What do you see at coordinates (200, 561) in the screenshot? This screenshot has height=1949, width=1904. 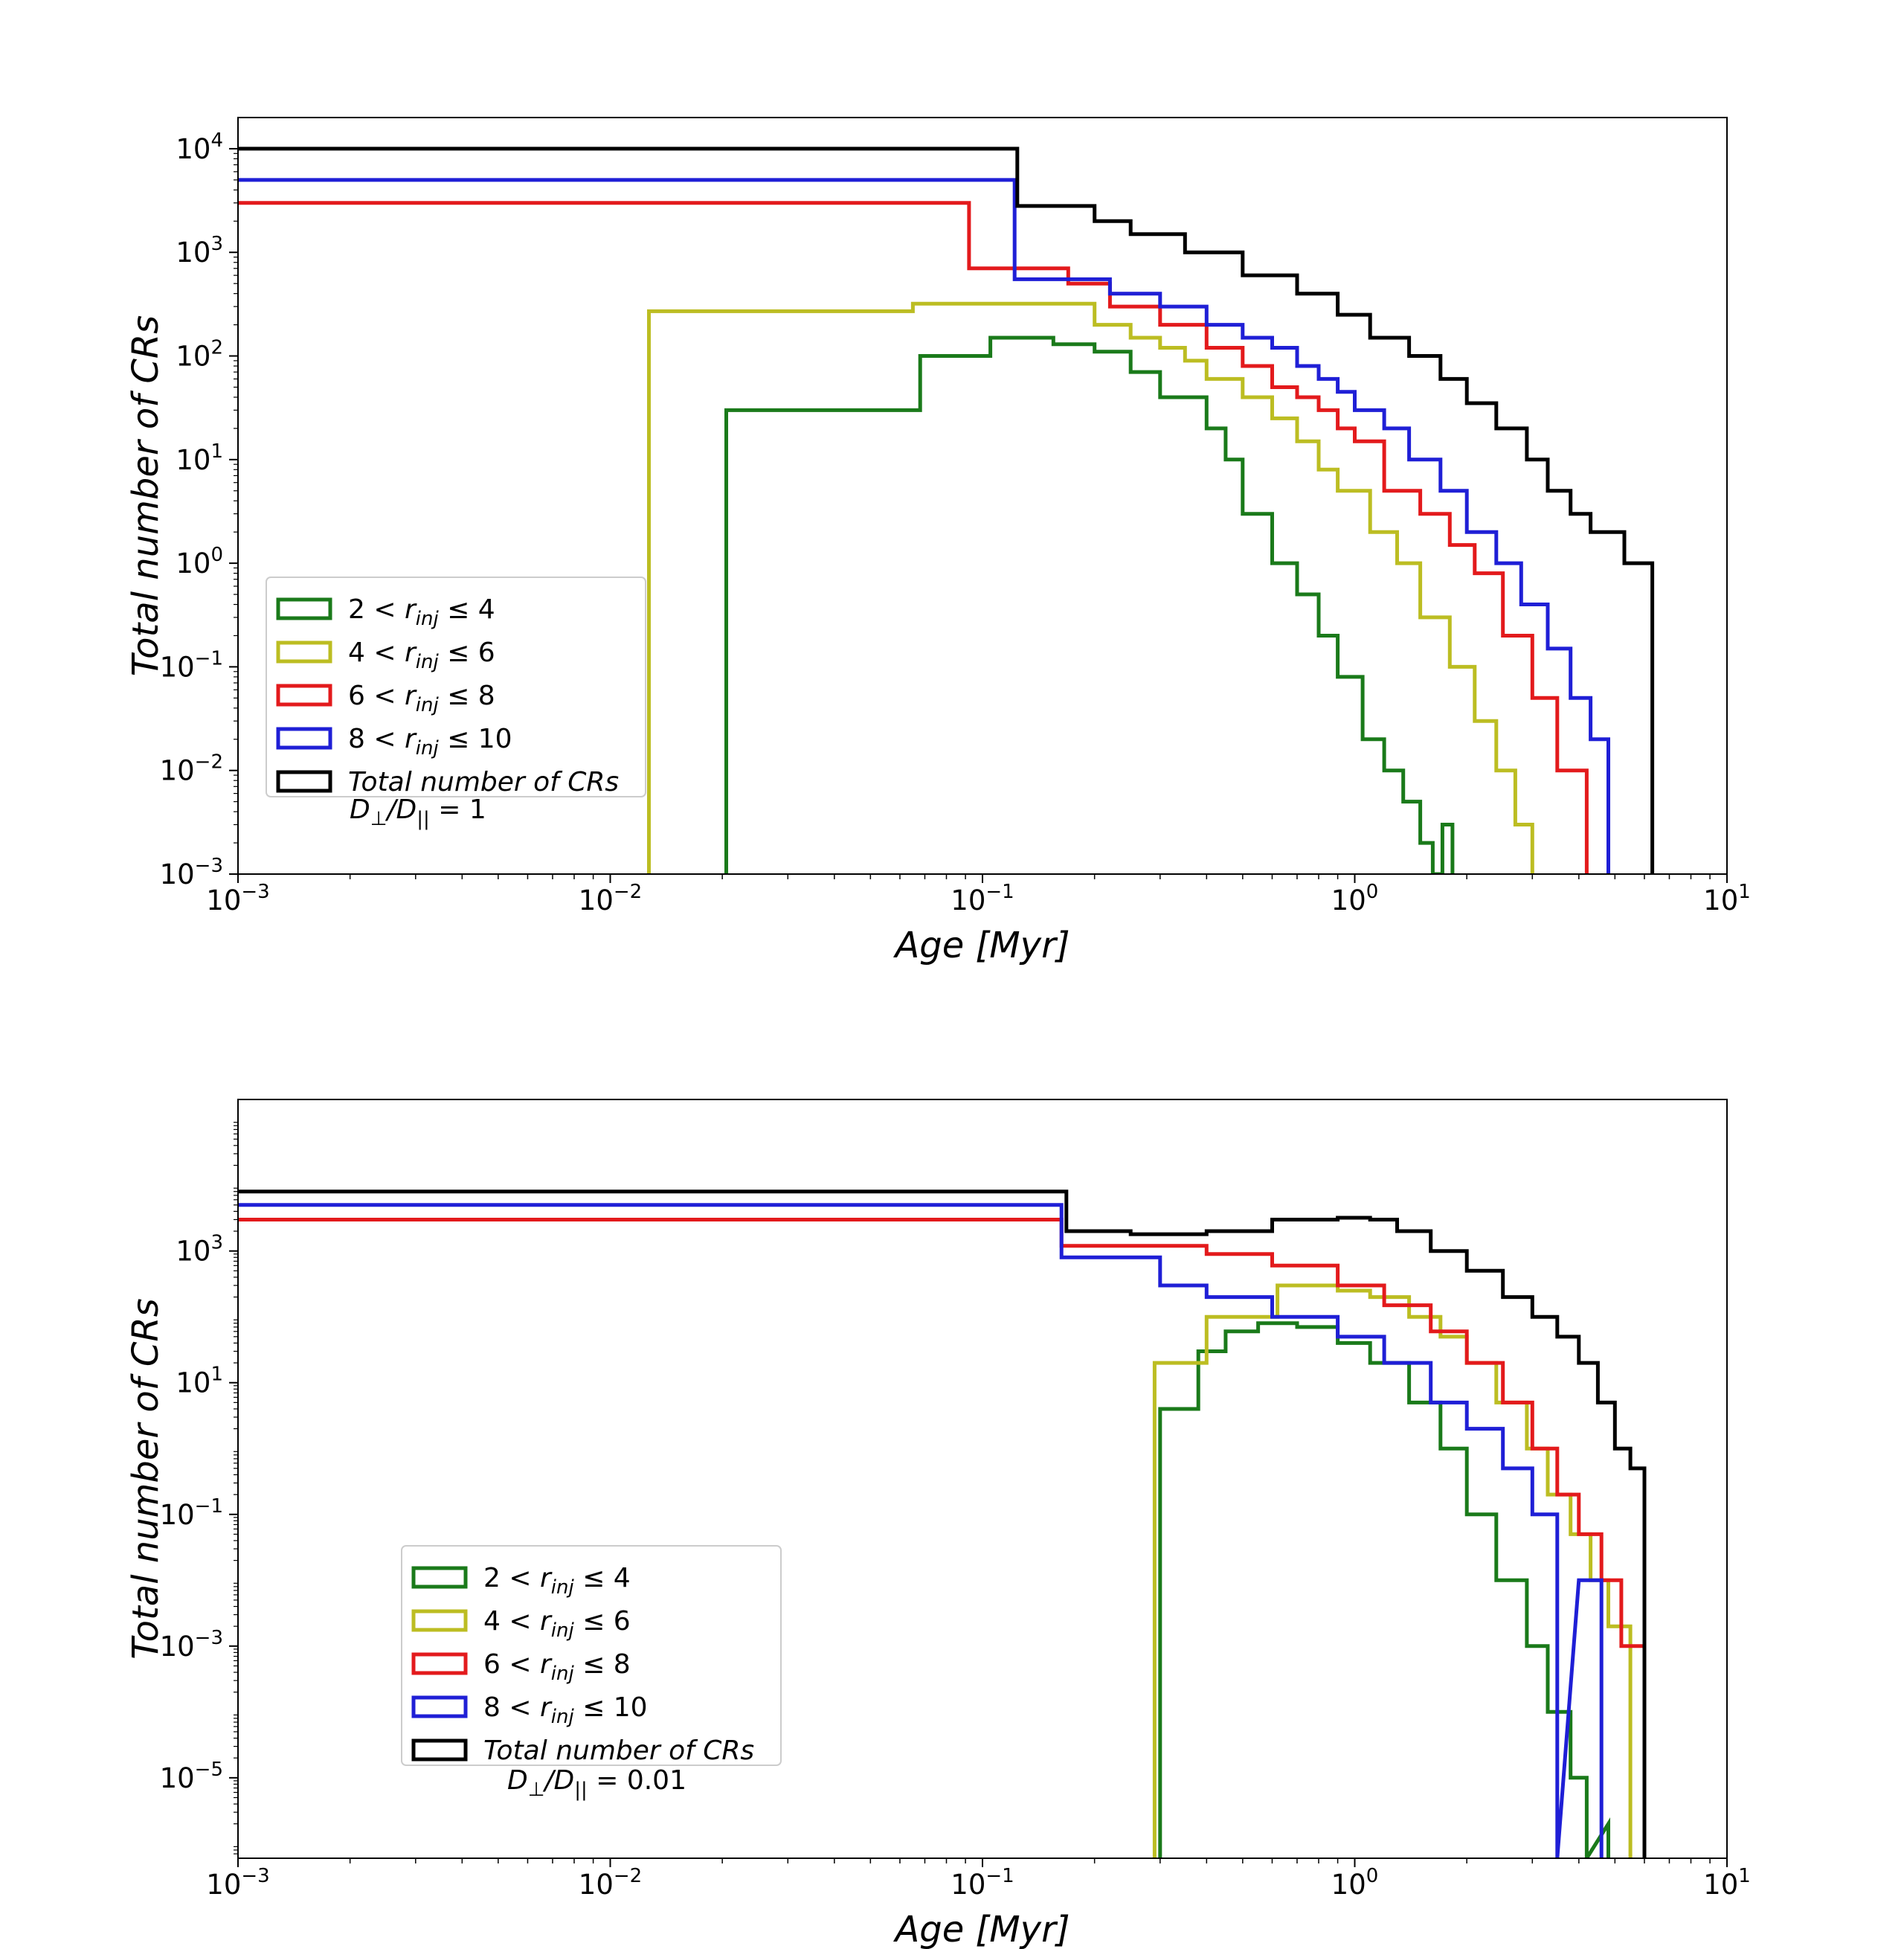 I see `y-tick-label: 10⁰` at bounding box center [200, 561].